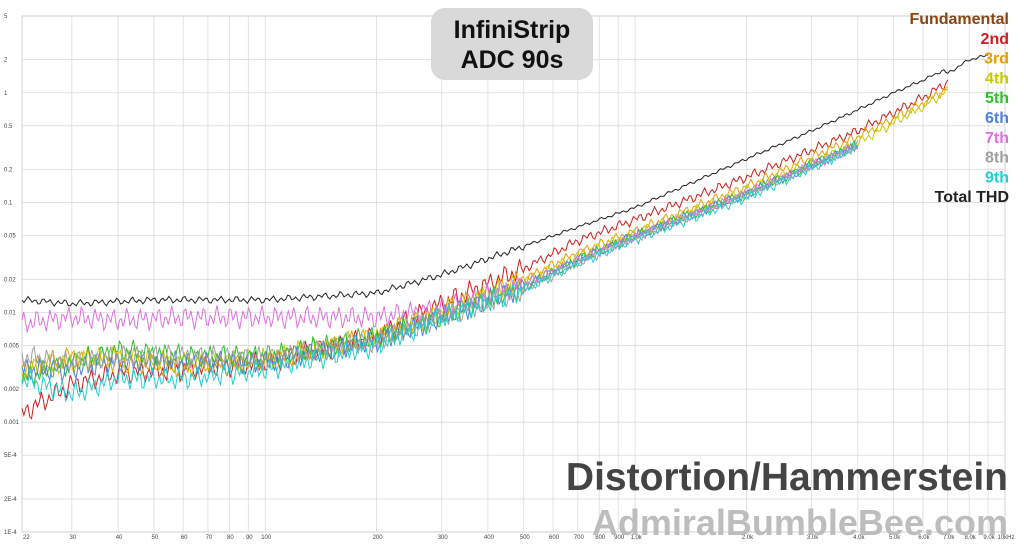 This screenshot has height=544, width=1024. Describe the element at coordinates (6, 94) in the screenshot. I see `y-tick-label: 1` at that location.